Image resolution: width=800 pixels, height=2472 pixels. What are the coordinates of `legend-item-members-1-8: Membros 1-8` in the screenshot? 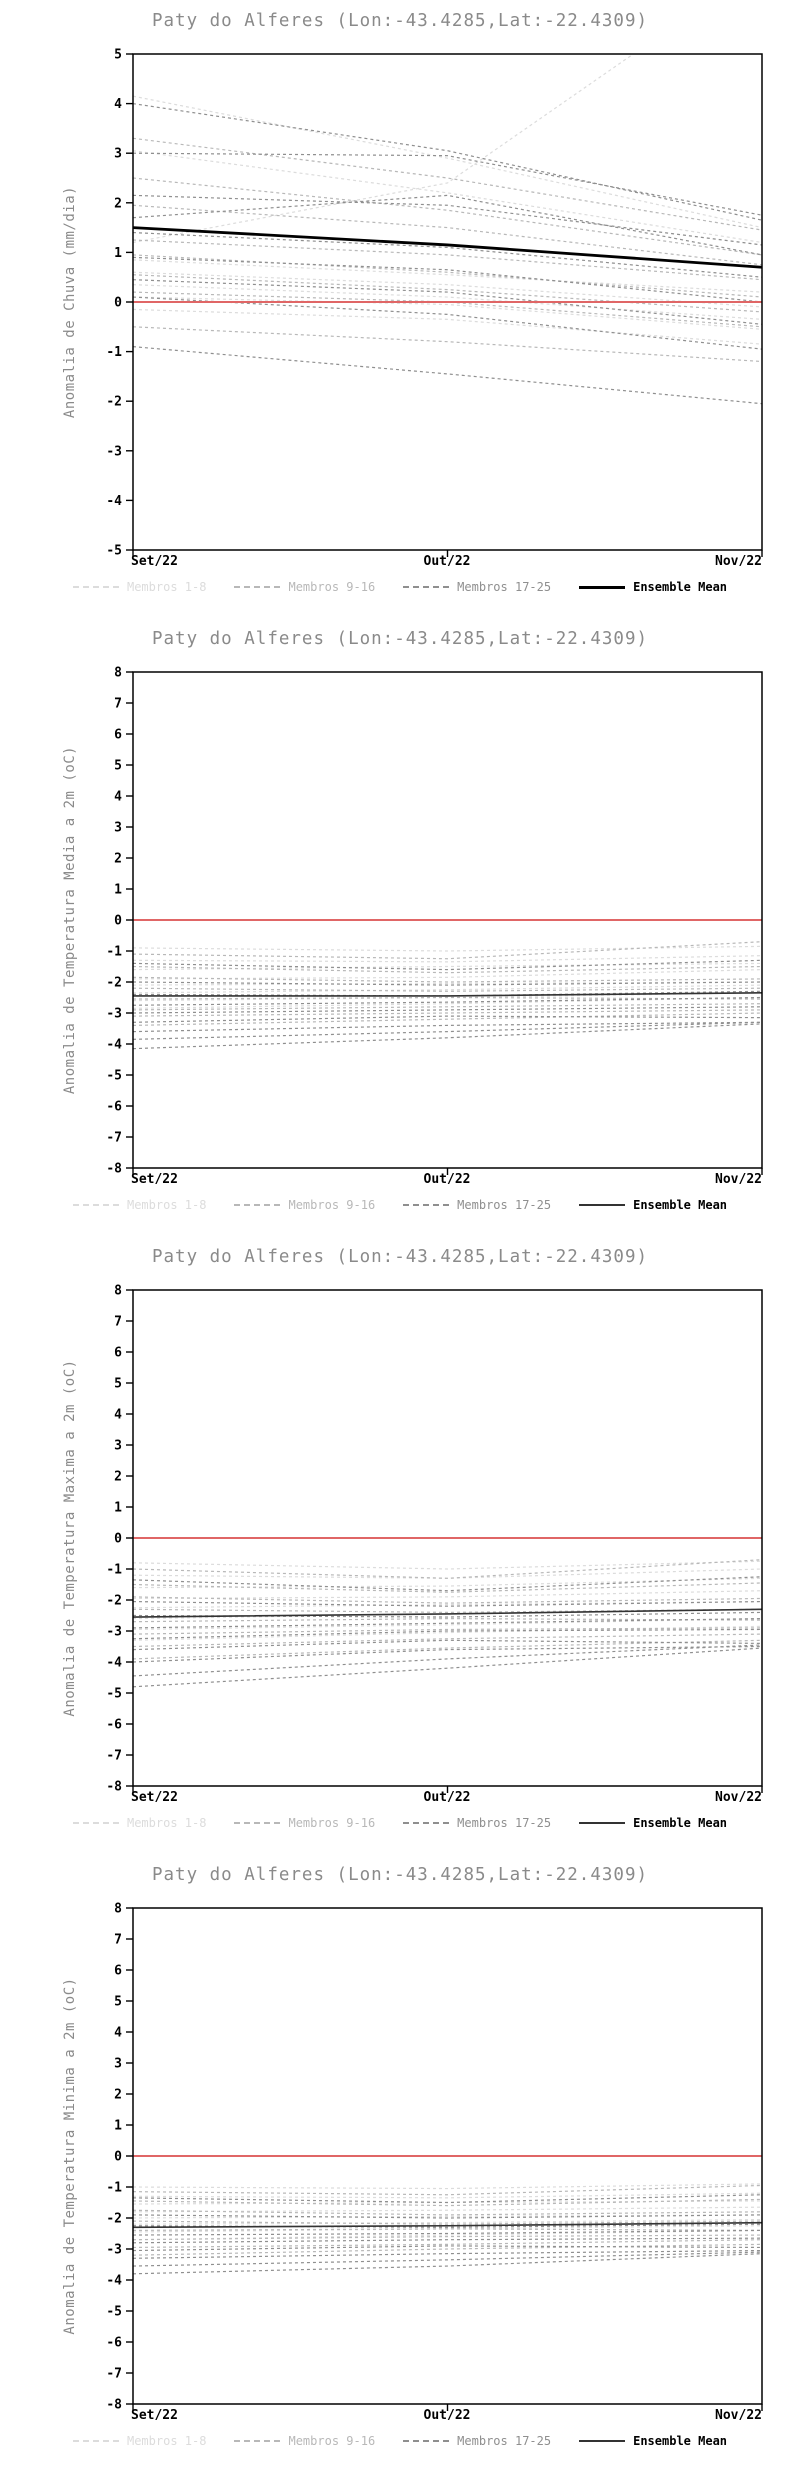 It's located at (139, 2441).